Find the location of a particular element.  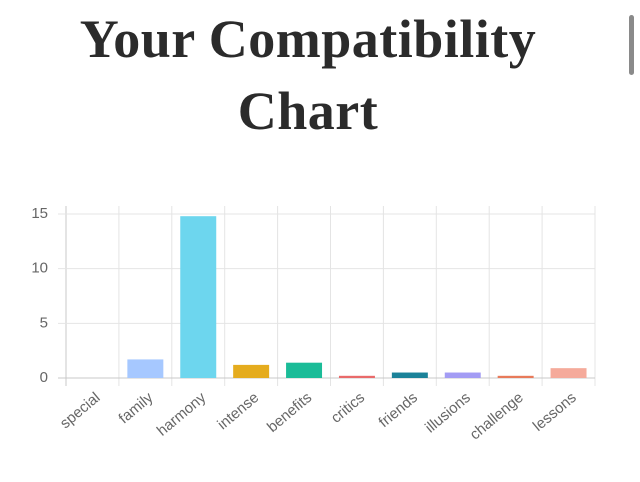

y-tick-label: 5 is located at coordinates (44, 322).